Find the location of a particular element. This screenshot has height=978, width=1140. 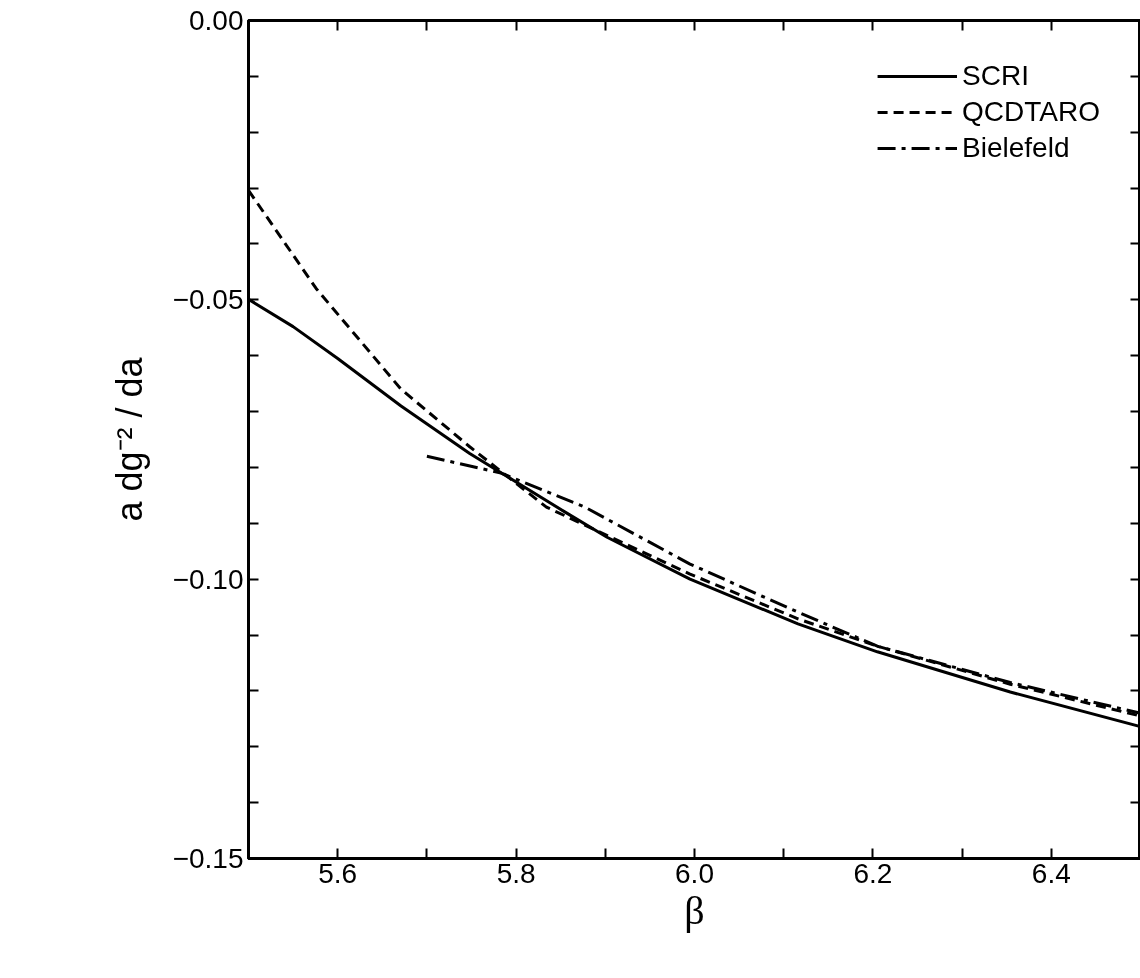

x-tick-label: 6.0 is located at coordinates (694, 873).